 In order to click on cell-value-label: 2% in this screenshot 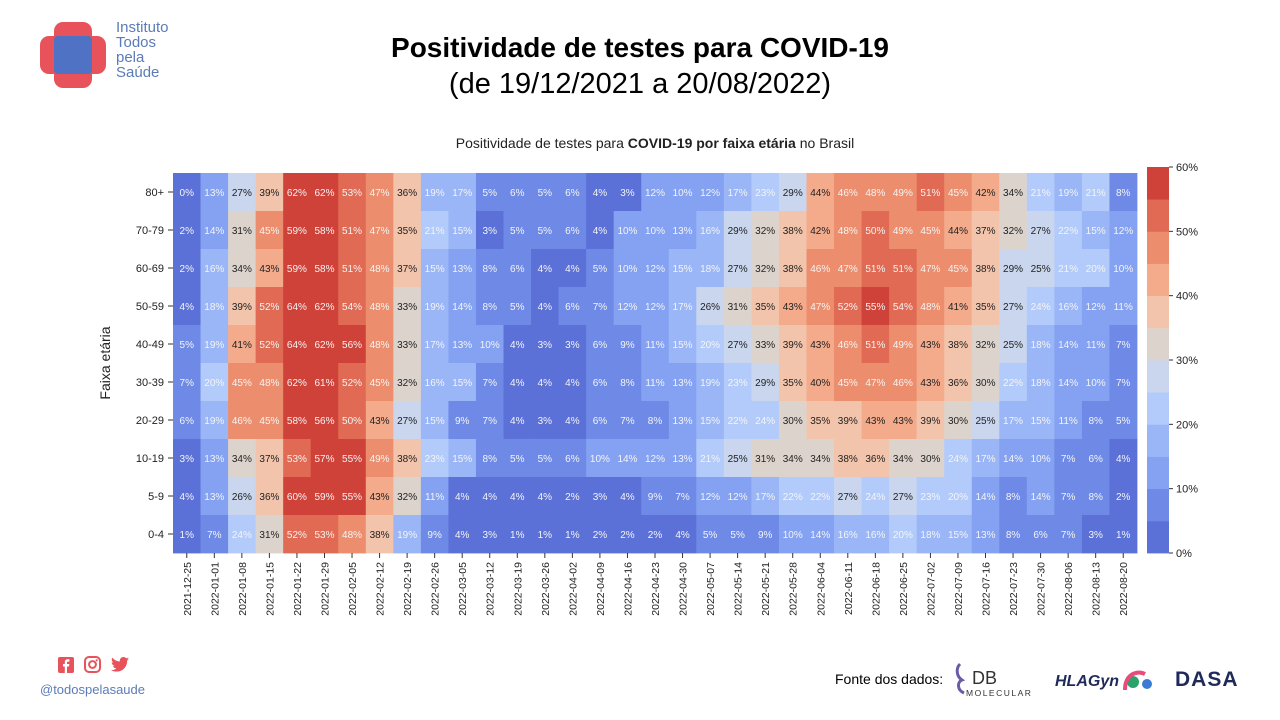, I will do `click(627, 535)`.